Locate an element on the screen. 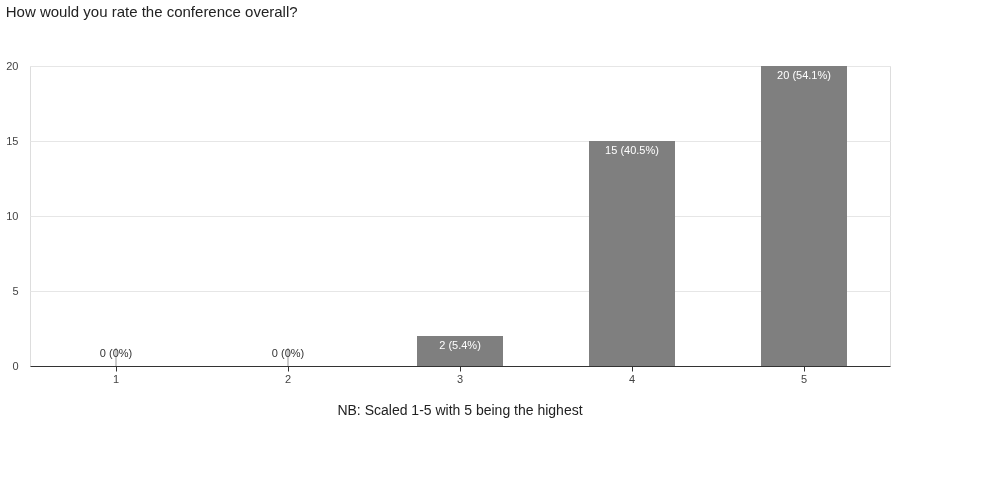  x-tick-label: 2 is located at coordinates (288, 378).